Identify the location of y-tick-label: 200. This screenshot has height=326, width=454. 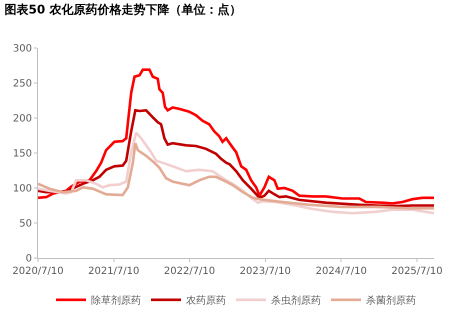
(22, 119).